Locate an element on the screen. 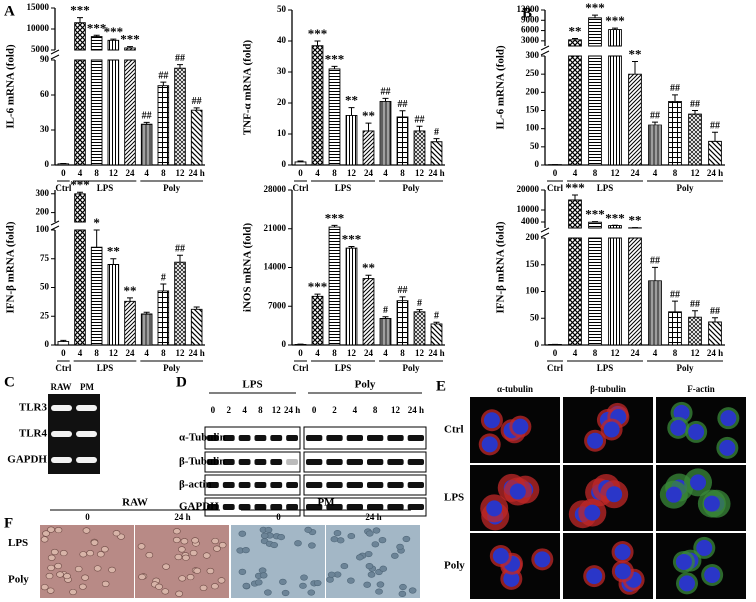  micro-time-label: 0 is located at coordinates (87, 517).